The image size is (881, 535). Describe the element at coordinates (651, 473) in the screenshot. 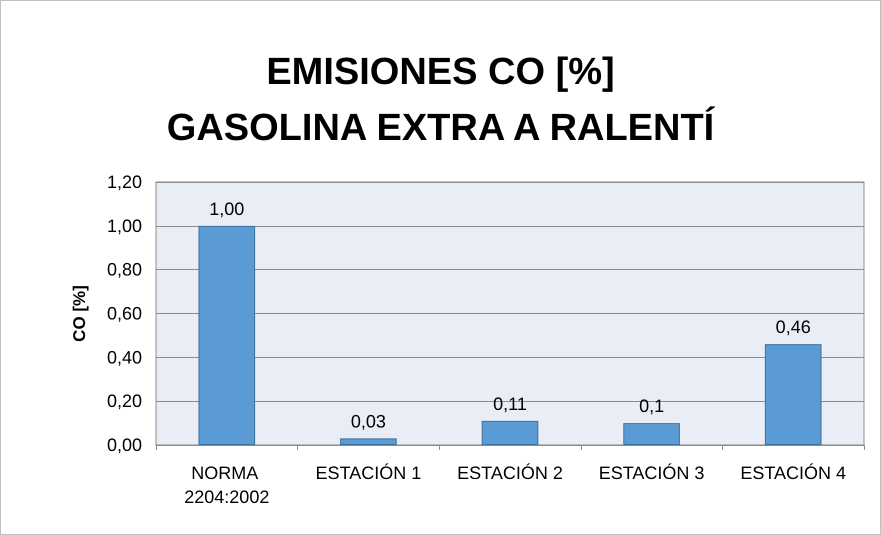

I see `x-tick-label: ESTACIÓN 3` at that location.